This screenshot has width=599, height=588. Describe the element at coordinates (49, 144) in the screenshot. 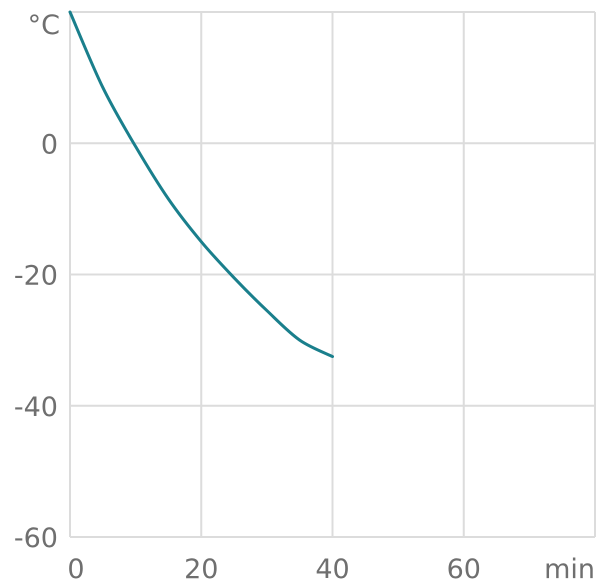

I see `y-tick-label: 0` at that location.